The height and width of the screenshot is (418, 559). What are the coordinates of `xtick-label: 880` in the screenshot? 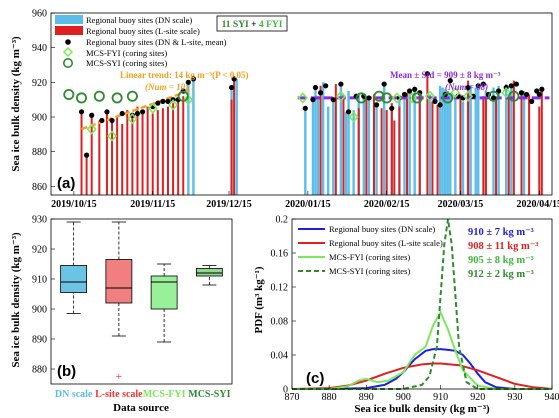 It's located at (329, 397).